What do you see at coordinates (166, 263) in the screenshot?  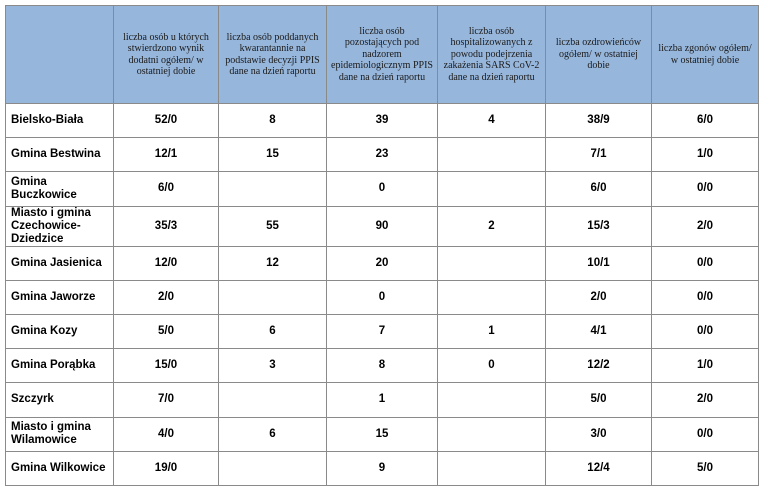 I see `positive-cases-cell: 12/0` at bounding box center [166, 263].